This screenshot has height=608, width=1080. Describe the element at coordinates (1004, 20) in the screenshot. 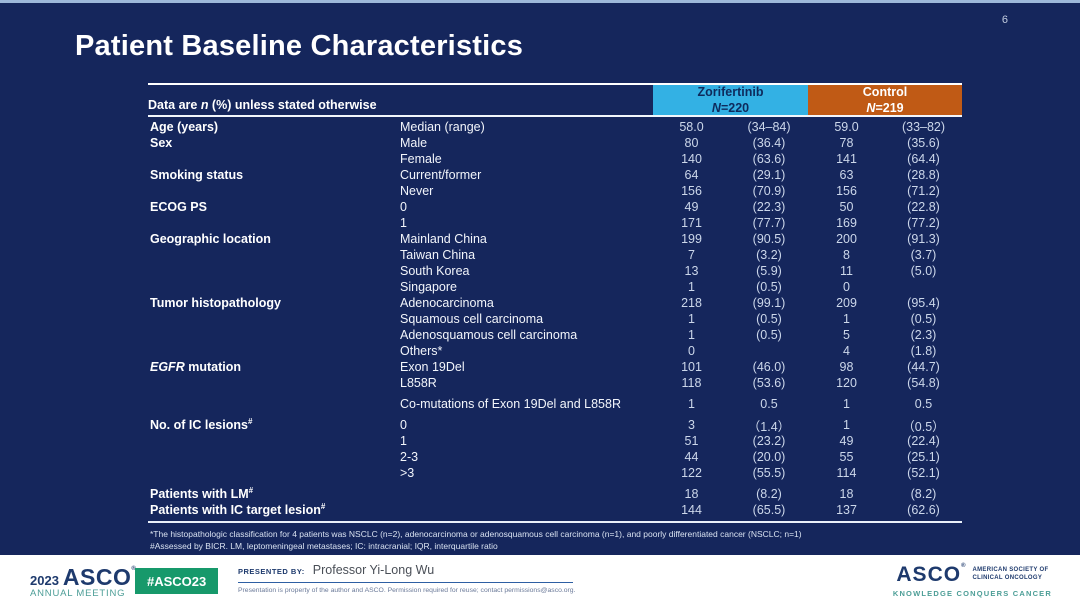

I see `page-number: 6` at that location.